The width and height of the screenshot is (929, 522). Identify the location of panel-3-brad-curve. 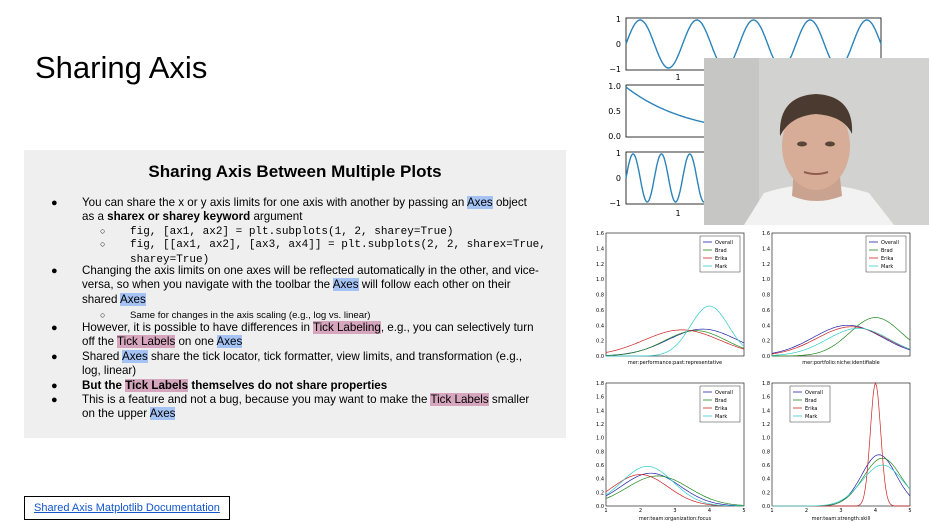
(675, 490).